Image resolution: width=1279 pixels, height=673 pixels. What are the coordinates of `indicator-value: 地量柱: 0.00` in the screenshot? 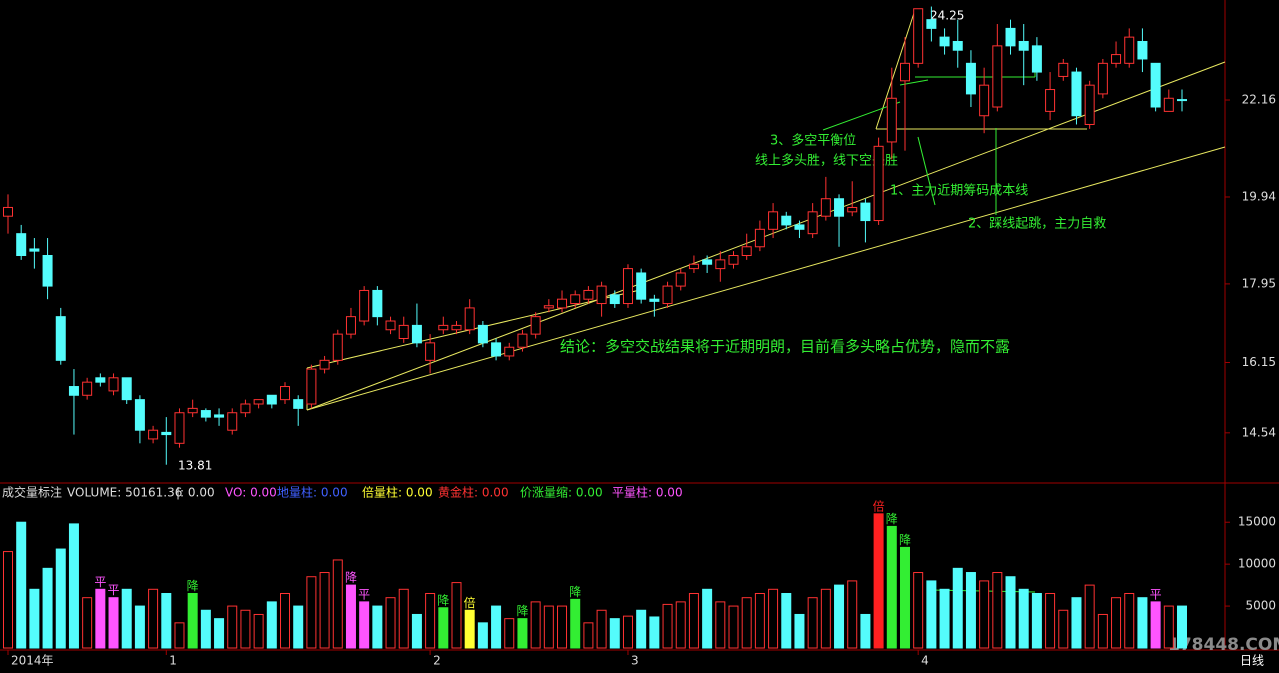 It's located at (312, 492).